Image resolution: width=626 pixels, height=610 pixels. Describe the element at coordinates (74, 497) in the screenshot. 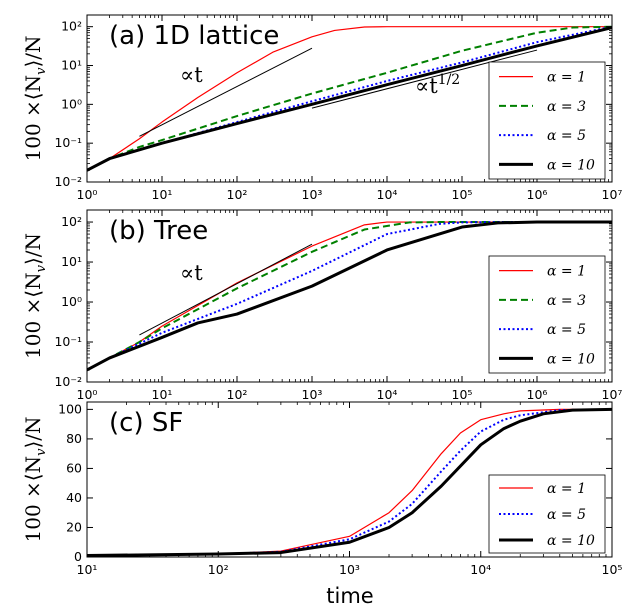

I see `y-tick-label: 40` at that location.